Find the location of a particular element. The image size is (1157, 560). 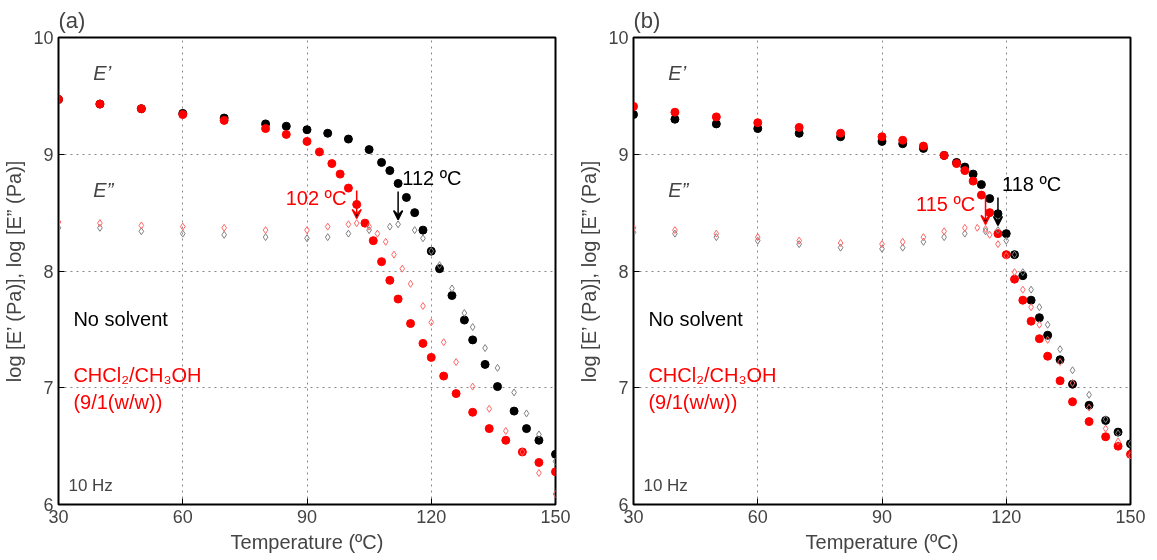

annotation: 112 ºC is located at coordinates (432, 178).